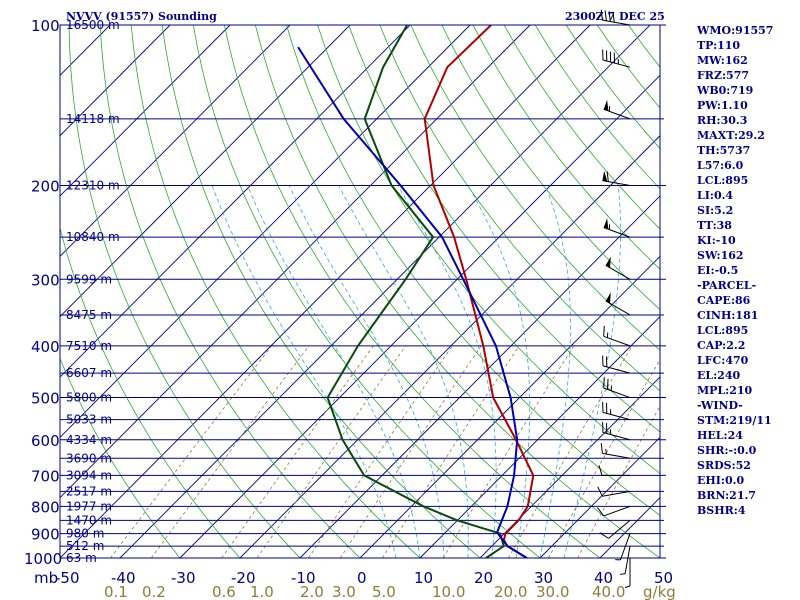 This screenshot has height=600, width=800. Describe the element at coordinates (716, 240) in the screenshot. I see `stability-index-item: KI:-10` at that location.